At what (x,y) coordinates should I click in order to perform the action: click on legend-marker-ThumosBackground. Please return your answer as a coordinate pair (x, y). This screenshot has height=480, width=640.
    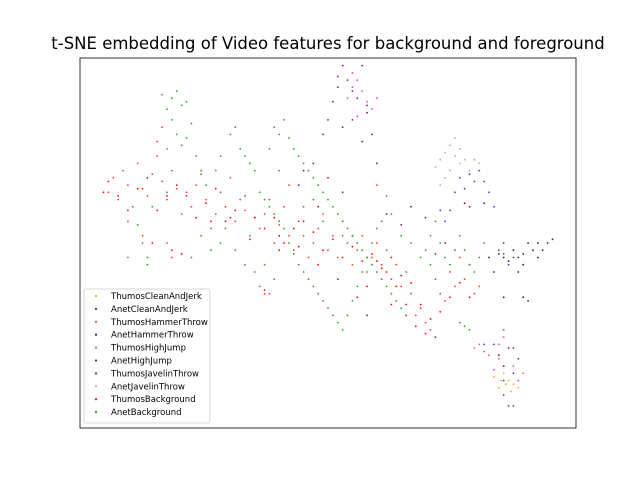
    Looking at the image, I should click on (96, 399).